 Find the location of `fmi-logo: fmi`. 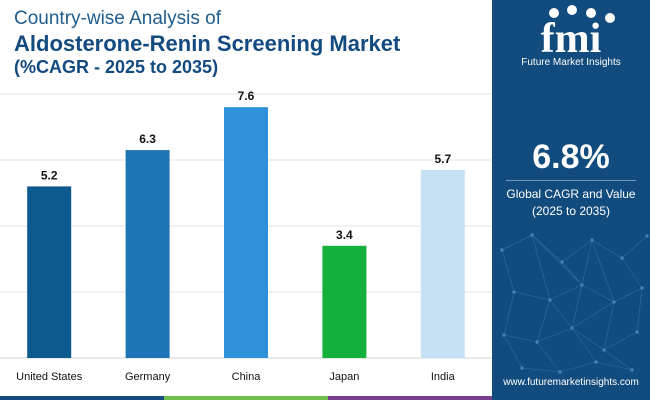

fmi-logo: fmi is located at coordinates (578, 32).